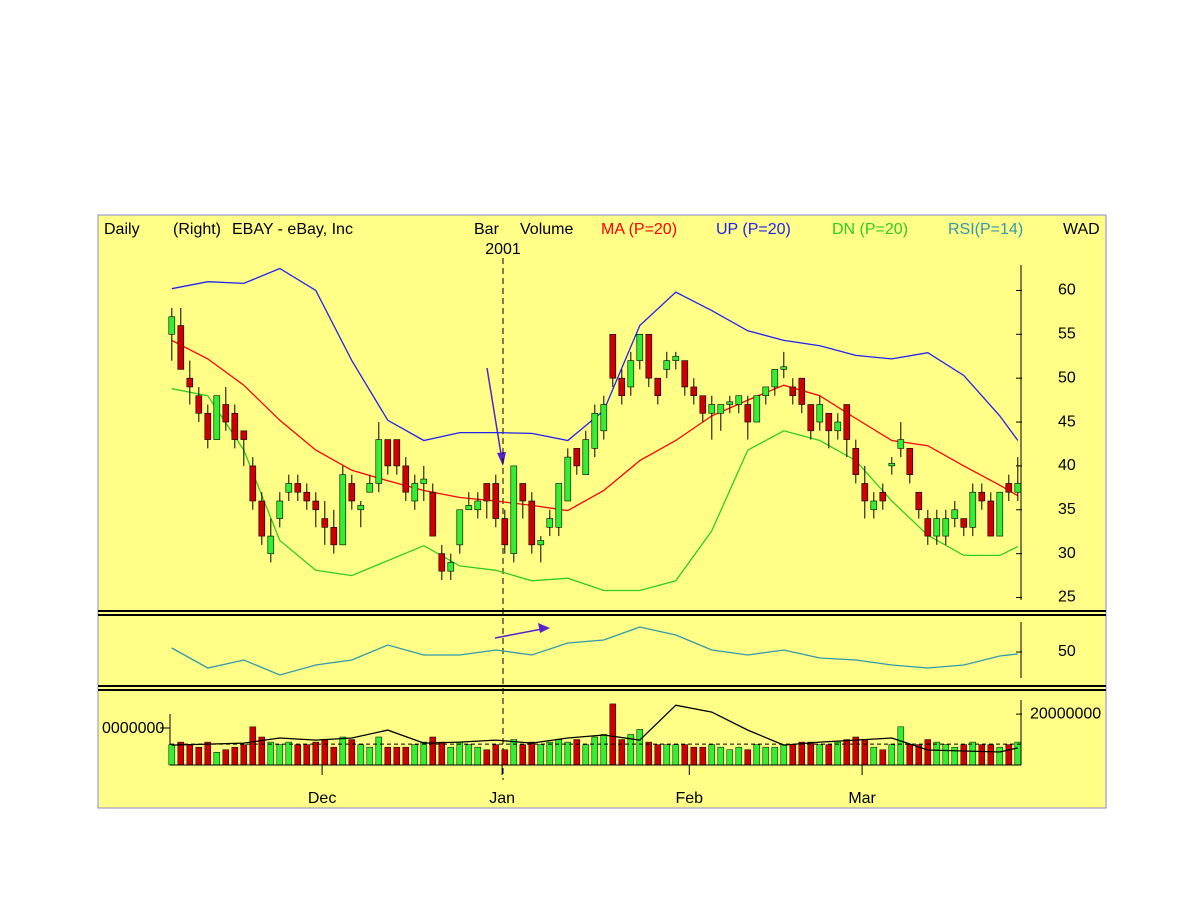 The height and width of the screenshot is (923, 1188). What do you see at coordinates (1067, 651) in the screenshot?
I see `y-tick-label: 50` at bounding box center [1067, 651].